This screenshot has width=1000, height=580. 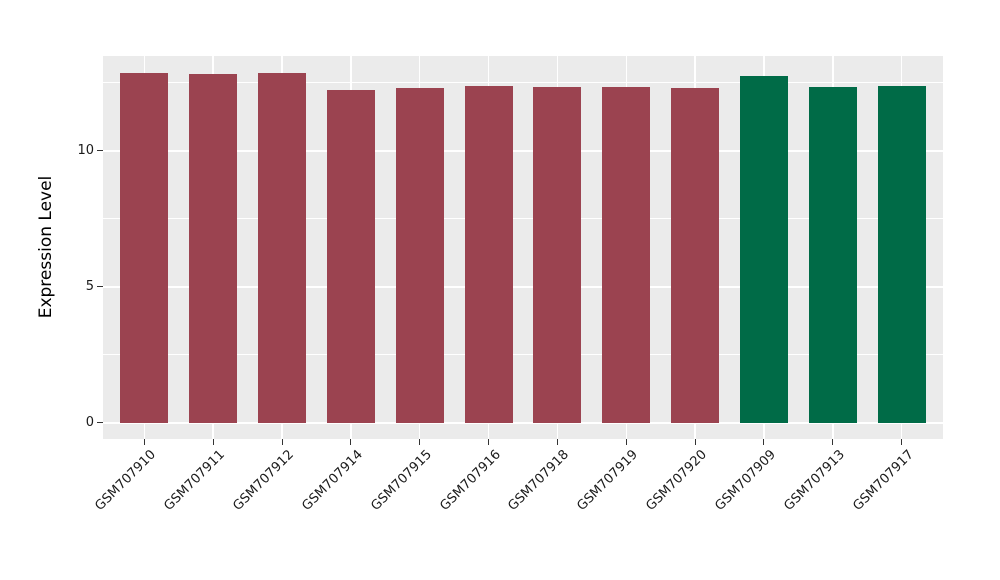 I want to click on y-tick-label: 0, so click(x=89, y=423).